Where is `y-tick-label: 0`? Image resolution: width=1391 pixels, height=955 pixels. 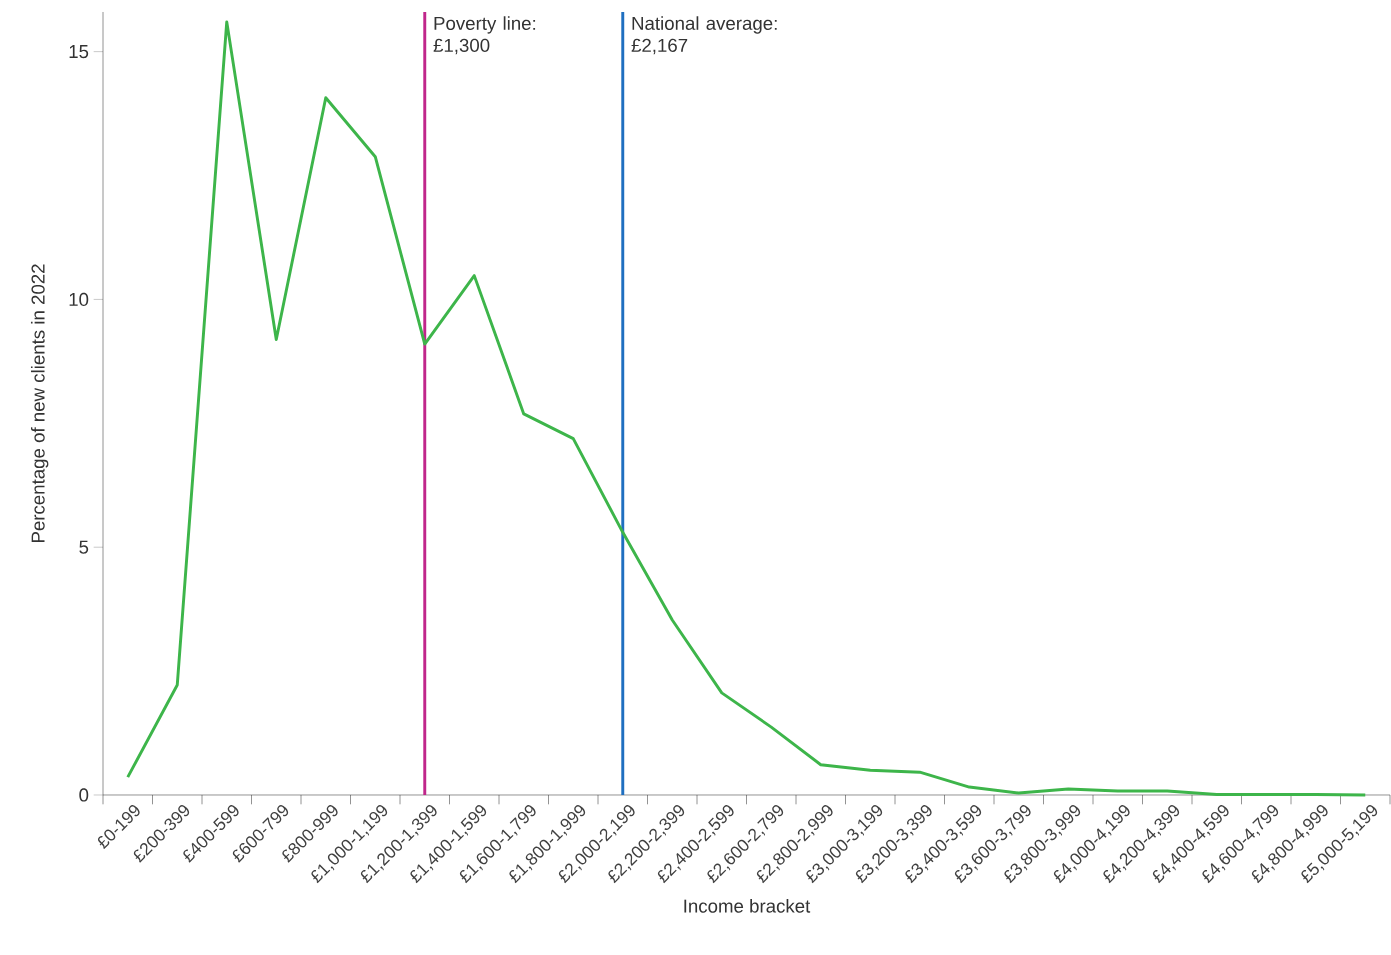
y-tick-label: 0 is located at coordinates (84, 795).